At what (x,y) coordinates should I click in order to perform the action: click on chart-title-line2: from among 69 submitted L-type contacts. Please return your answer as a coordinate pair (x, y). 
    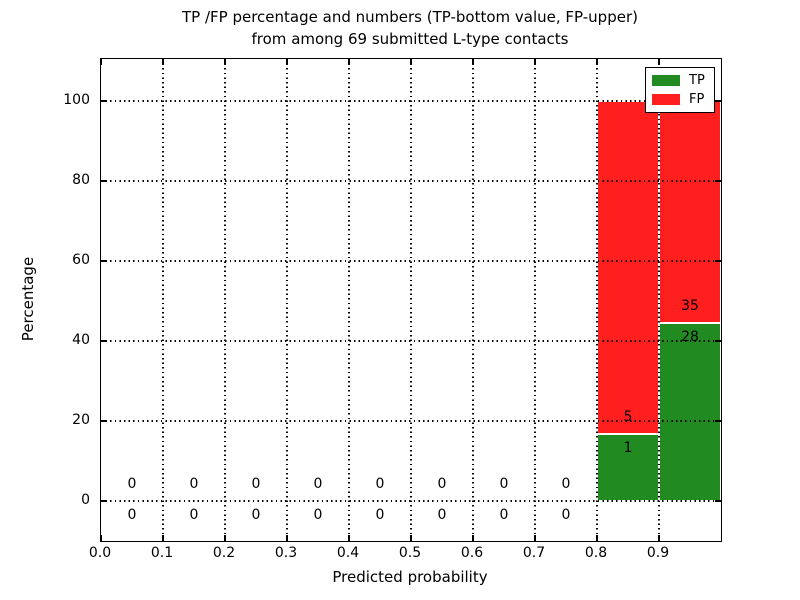
    Looking at the image, I should click on (410, 39).